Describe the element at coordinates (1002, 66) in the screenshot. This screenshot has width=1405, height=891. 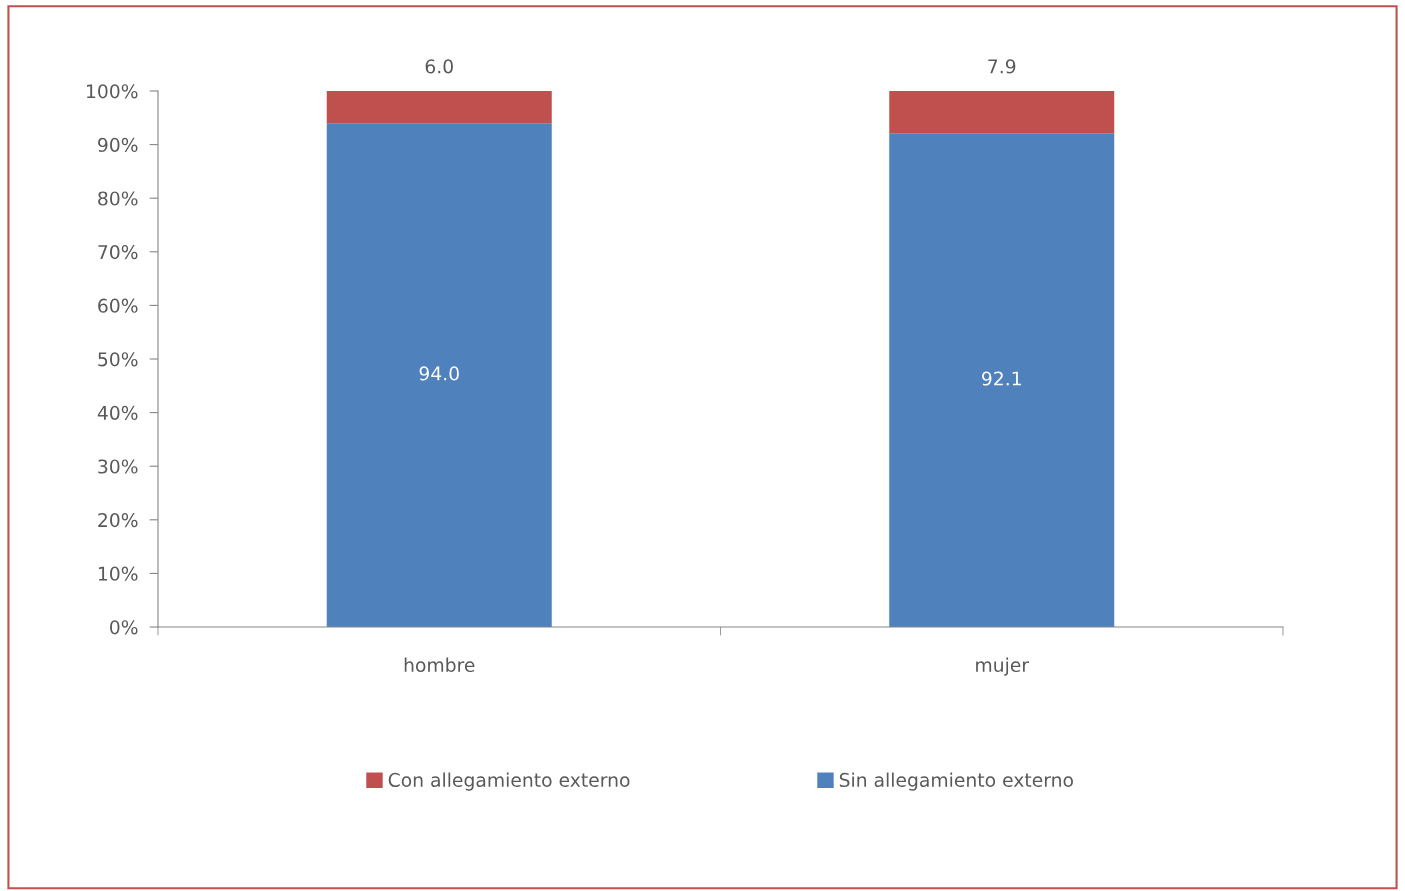
I see `data-label: 7.9` at that location.